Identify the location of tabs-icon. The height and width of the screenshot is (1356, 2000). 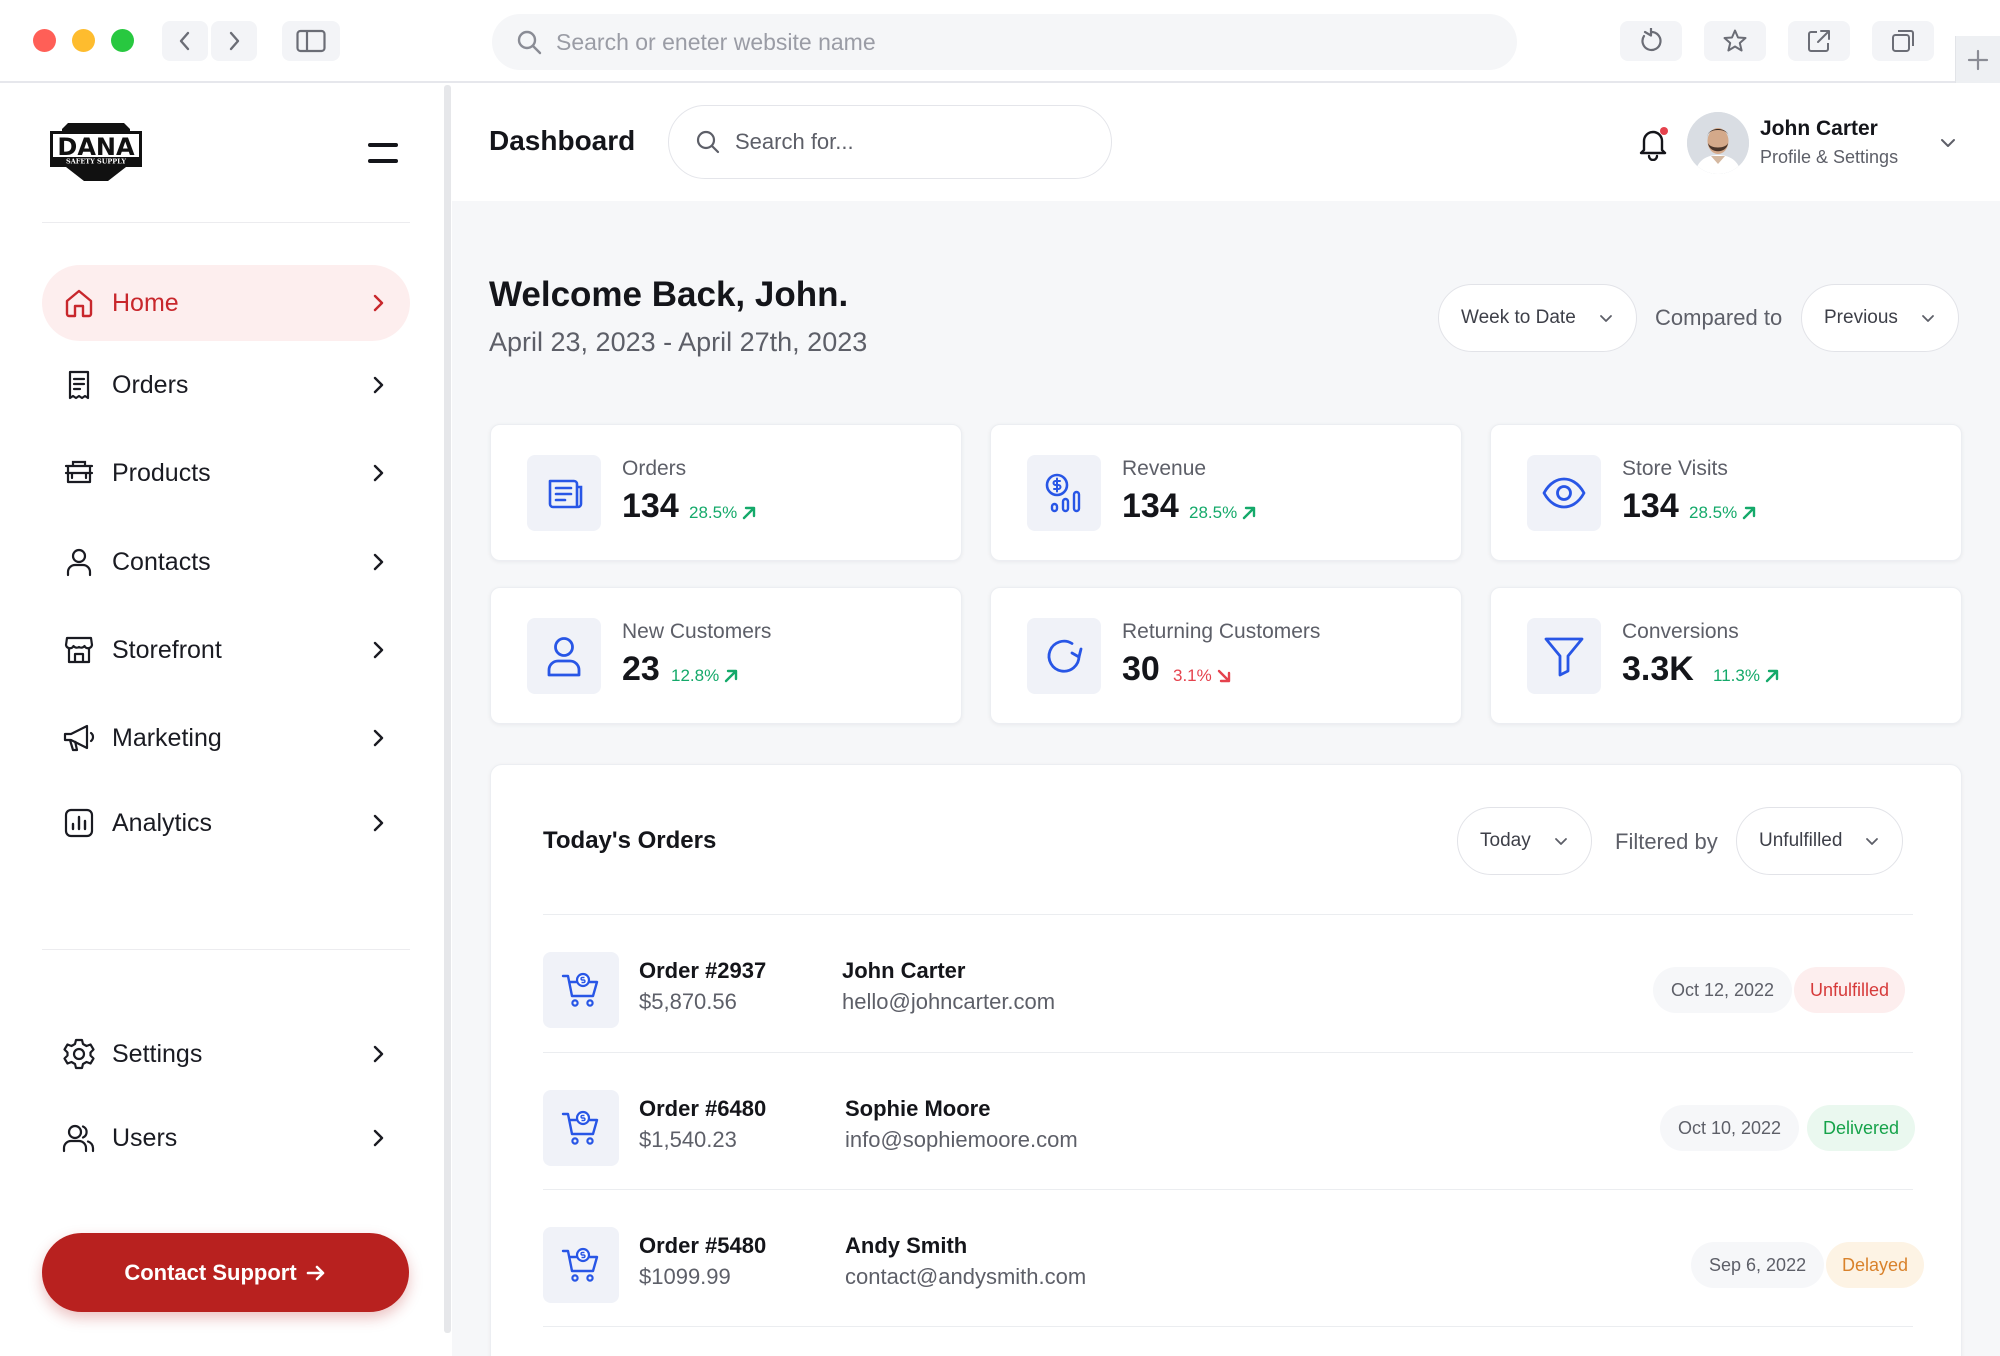
(1903, 41).